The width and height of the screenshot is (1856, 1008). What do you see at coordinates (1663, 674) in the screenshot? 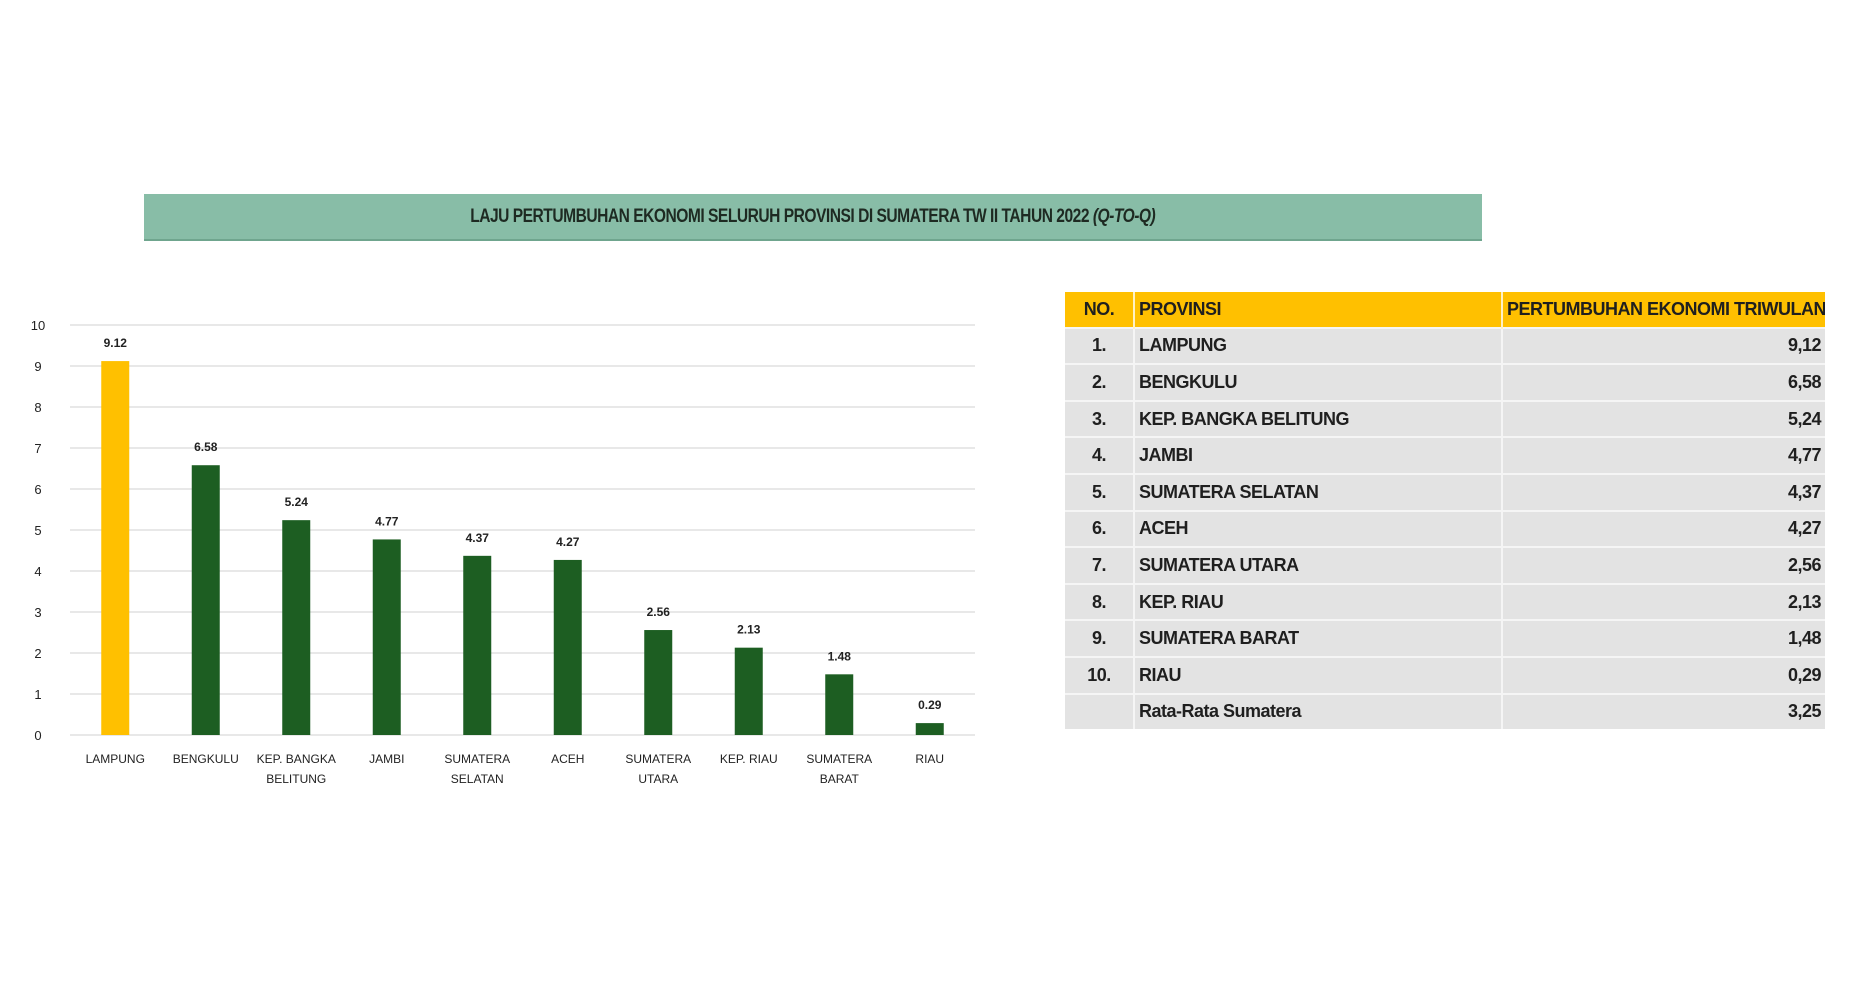
I see `row-value: 0,29` at bounding box center [1663, 674].